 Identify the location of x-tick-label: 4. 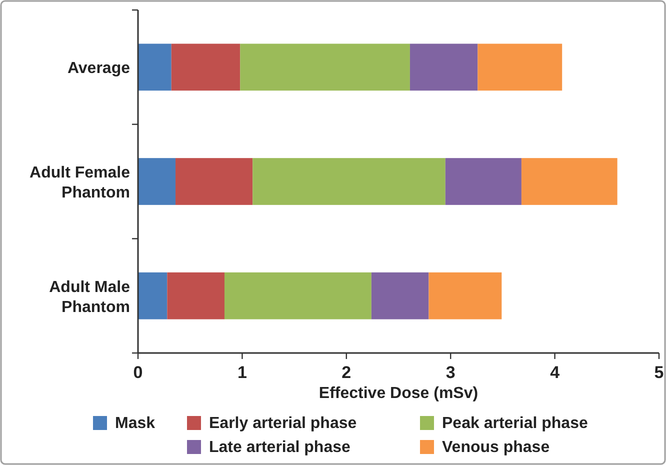
(555, 372).